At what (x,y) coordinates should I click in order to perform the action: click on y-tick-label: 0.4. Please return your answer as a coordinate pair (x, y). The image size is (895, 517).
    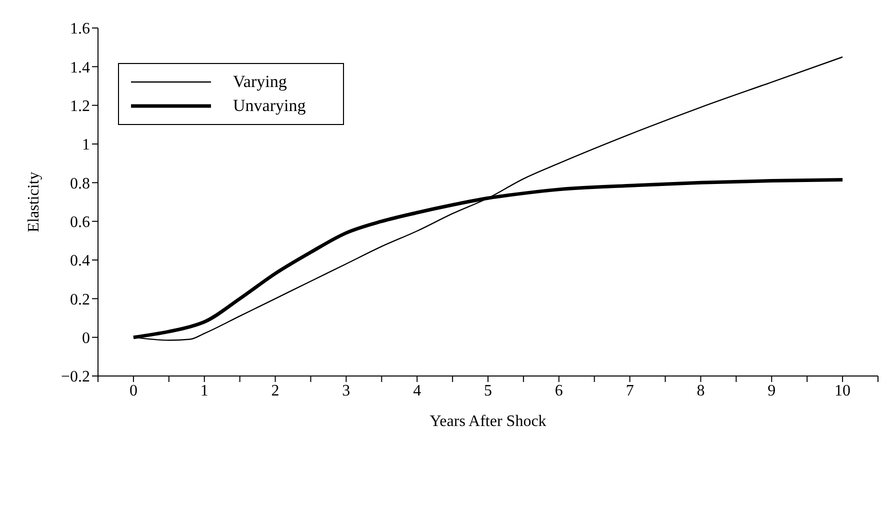
    Looking at the image, I should click on (80, 261).